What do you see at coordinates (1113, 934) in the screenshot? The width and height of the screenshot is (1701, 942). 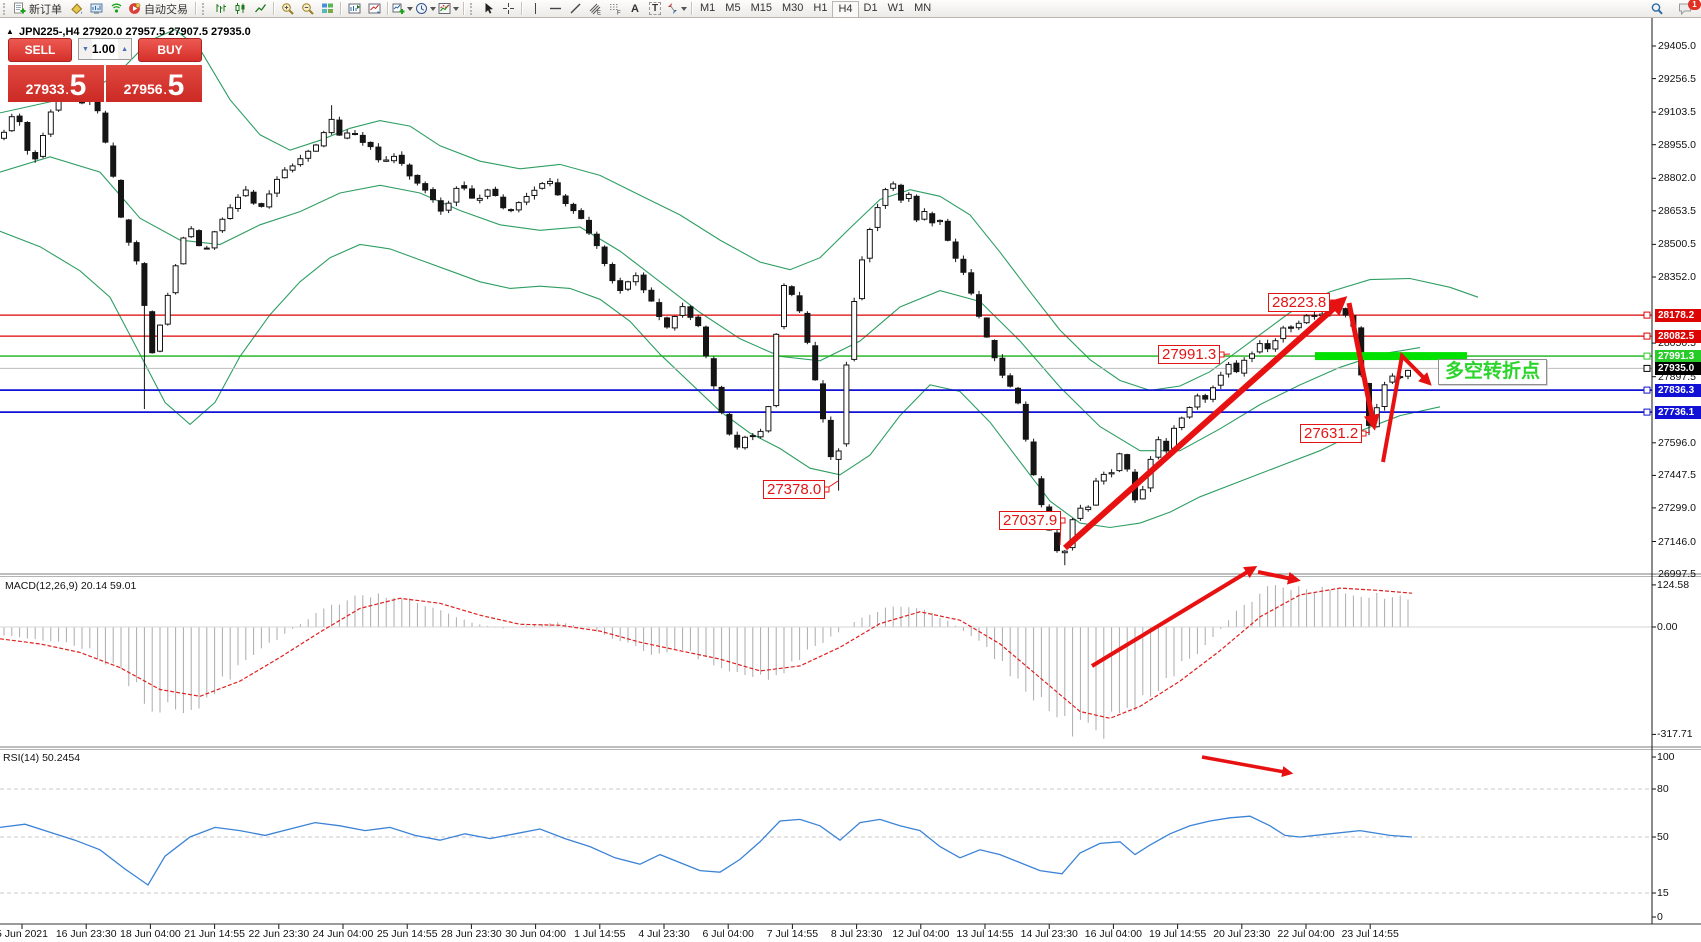 I see `time-axis-label: 16 Jul 04:00` at bounding box center [1113, 934].